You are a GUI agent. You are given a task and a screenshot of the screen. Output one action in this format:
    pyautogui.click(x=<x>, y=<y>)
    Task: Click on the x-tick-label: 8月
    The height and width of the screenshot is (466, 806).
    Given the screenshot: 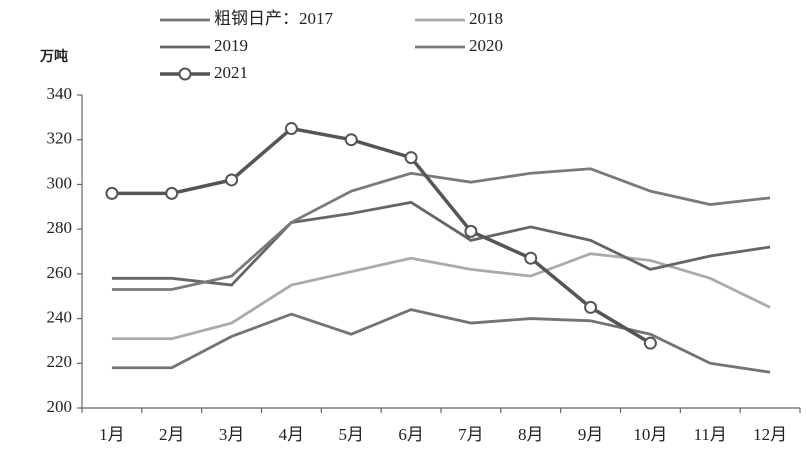 What is the action you would take?
    pyautogui.click(x=531, y=434)
    